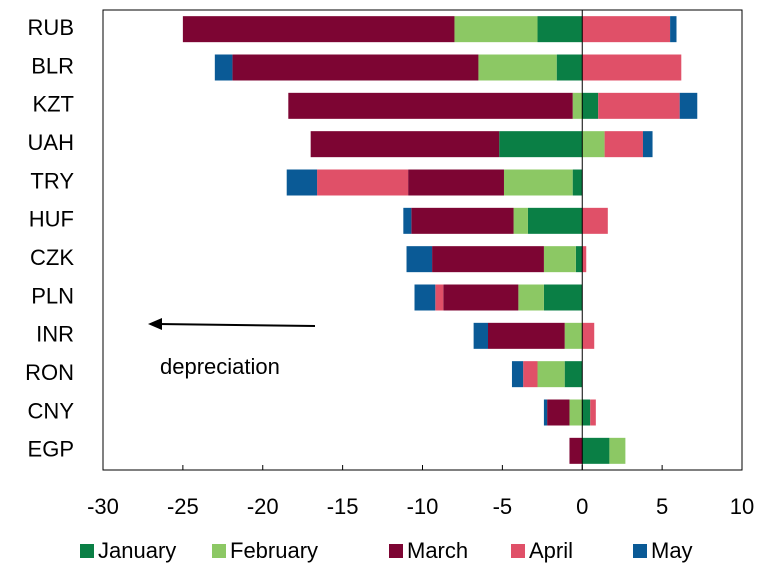  What do you see at coordinates (343, 506) in the screenshot?
I see `x-tick-label: -15` at bounding box center [343, 506].